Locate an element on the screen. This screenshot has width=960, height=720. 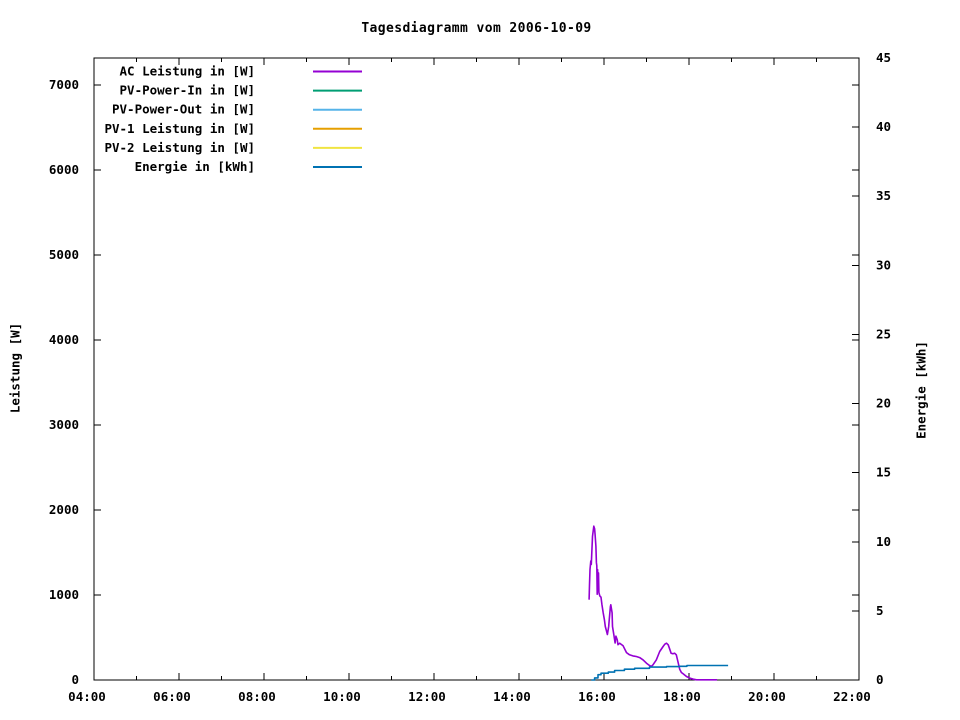
y-left-tick-label: 7000 is located at coordinates (64, 84).